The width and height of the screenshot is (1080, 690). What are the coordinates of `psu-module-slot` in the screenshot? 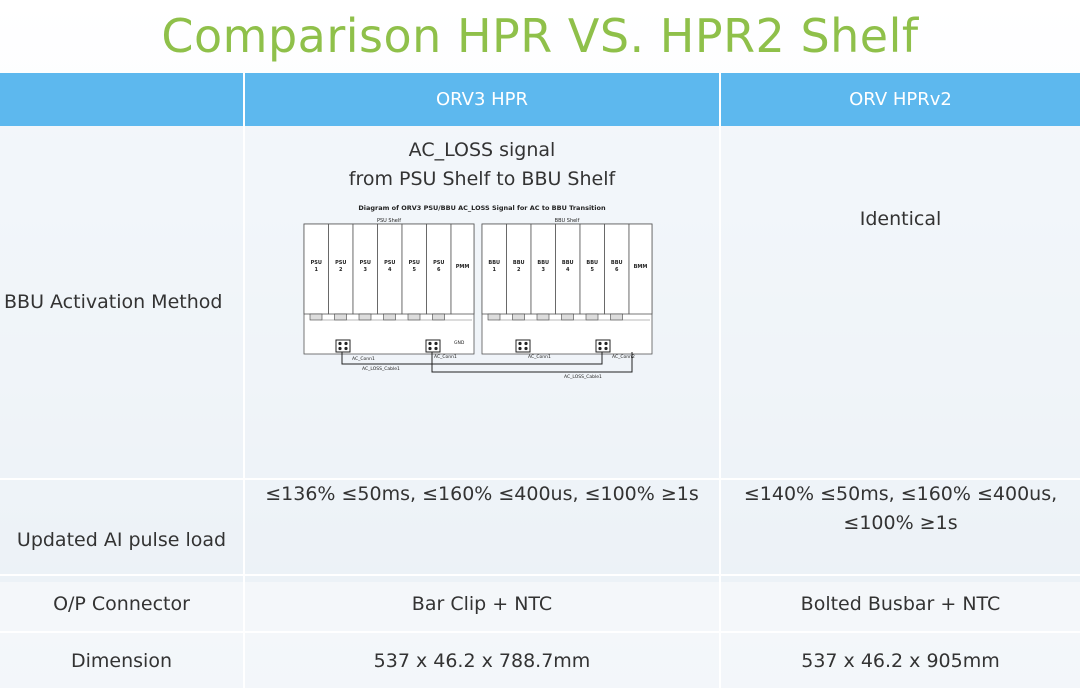 It's located at (462, 269).